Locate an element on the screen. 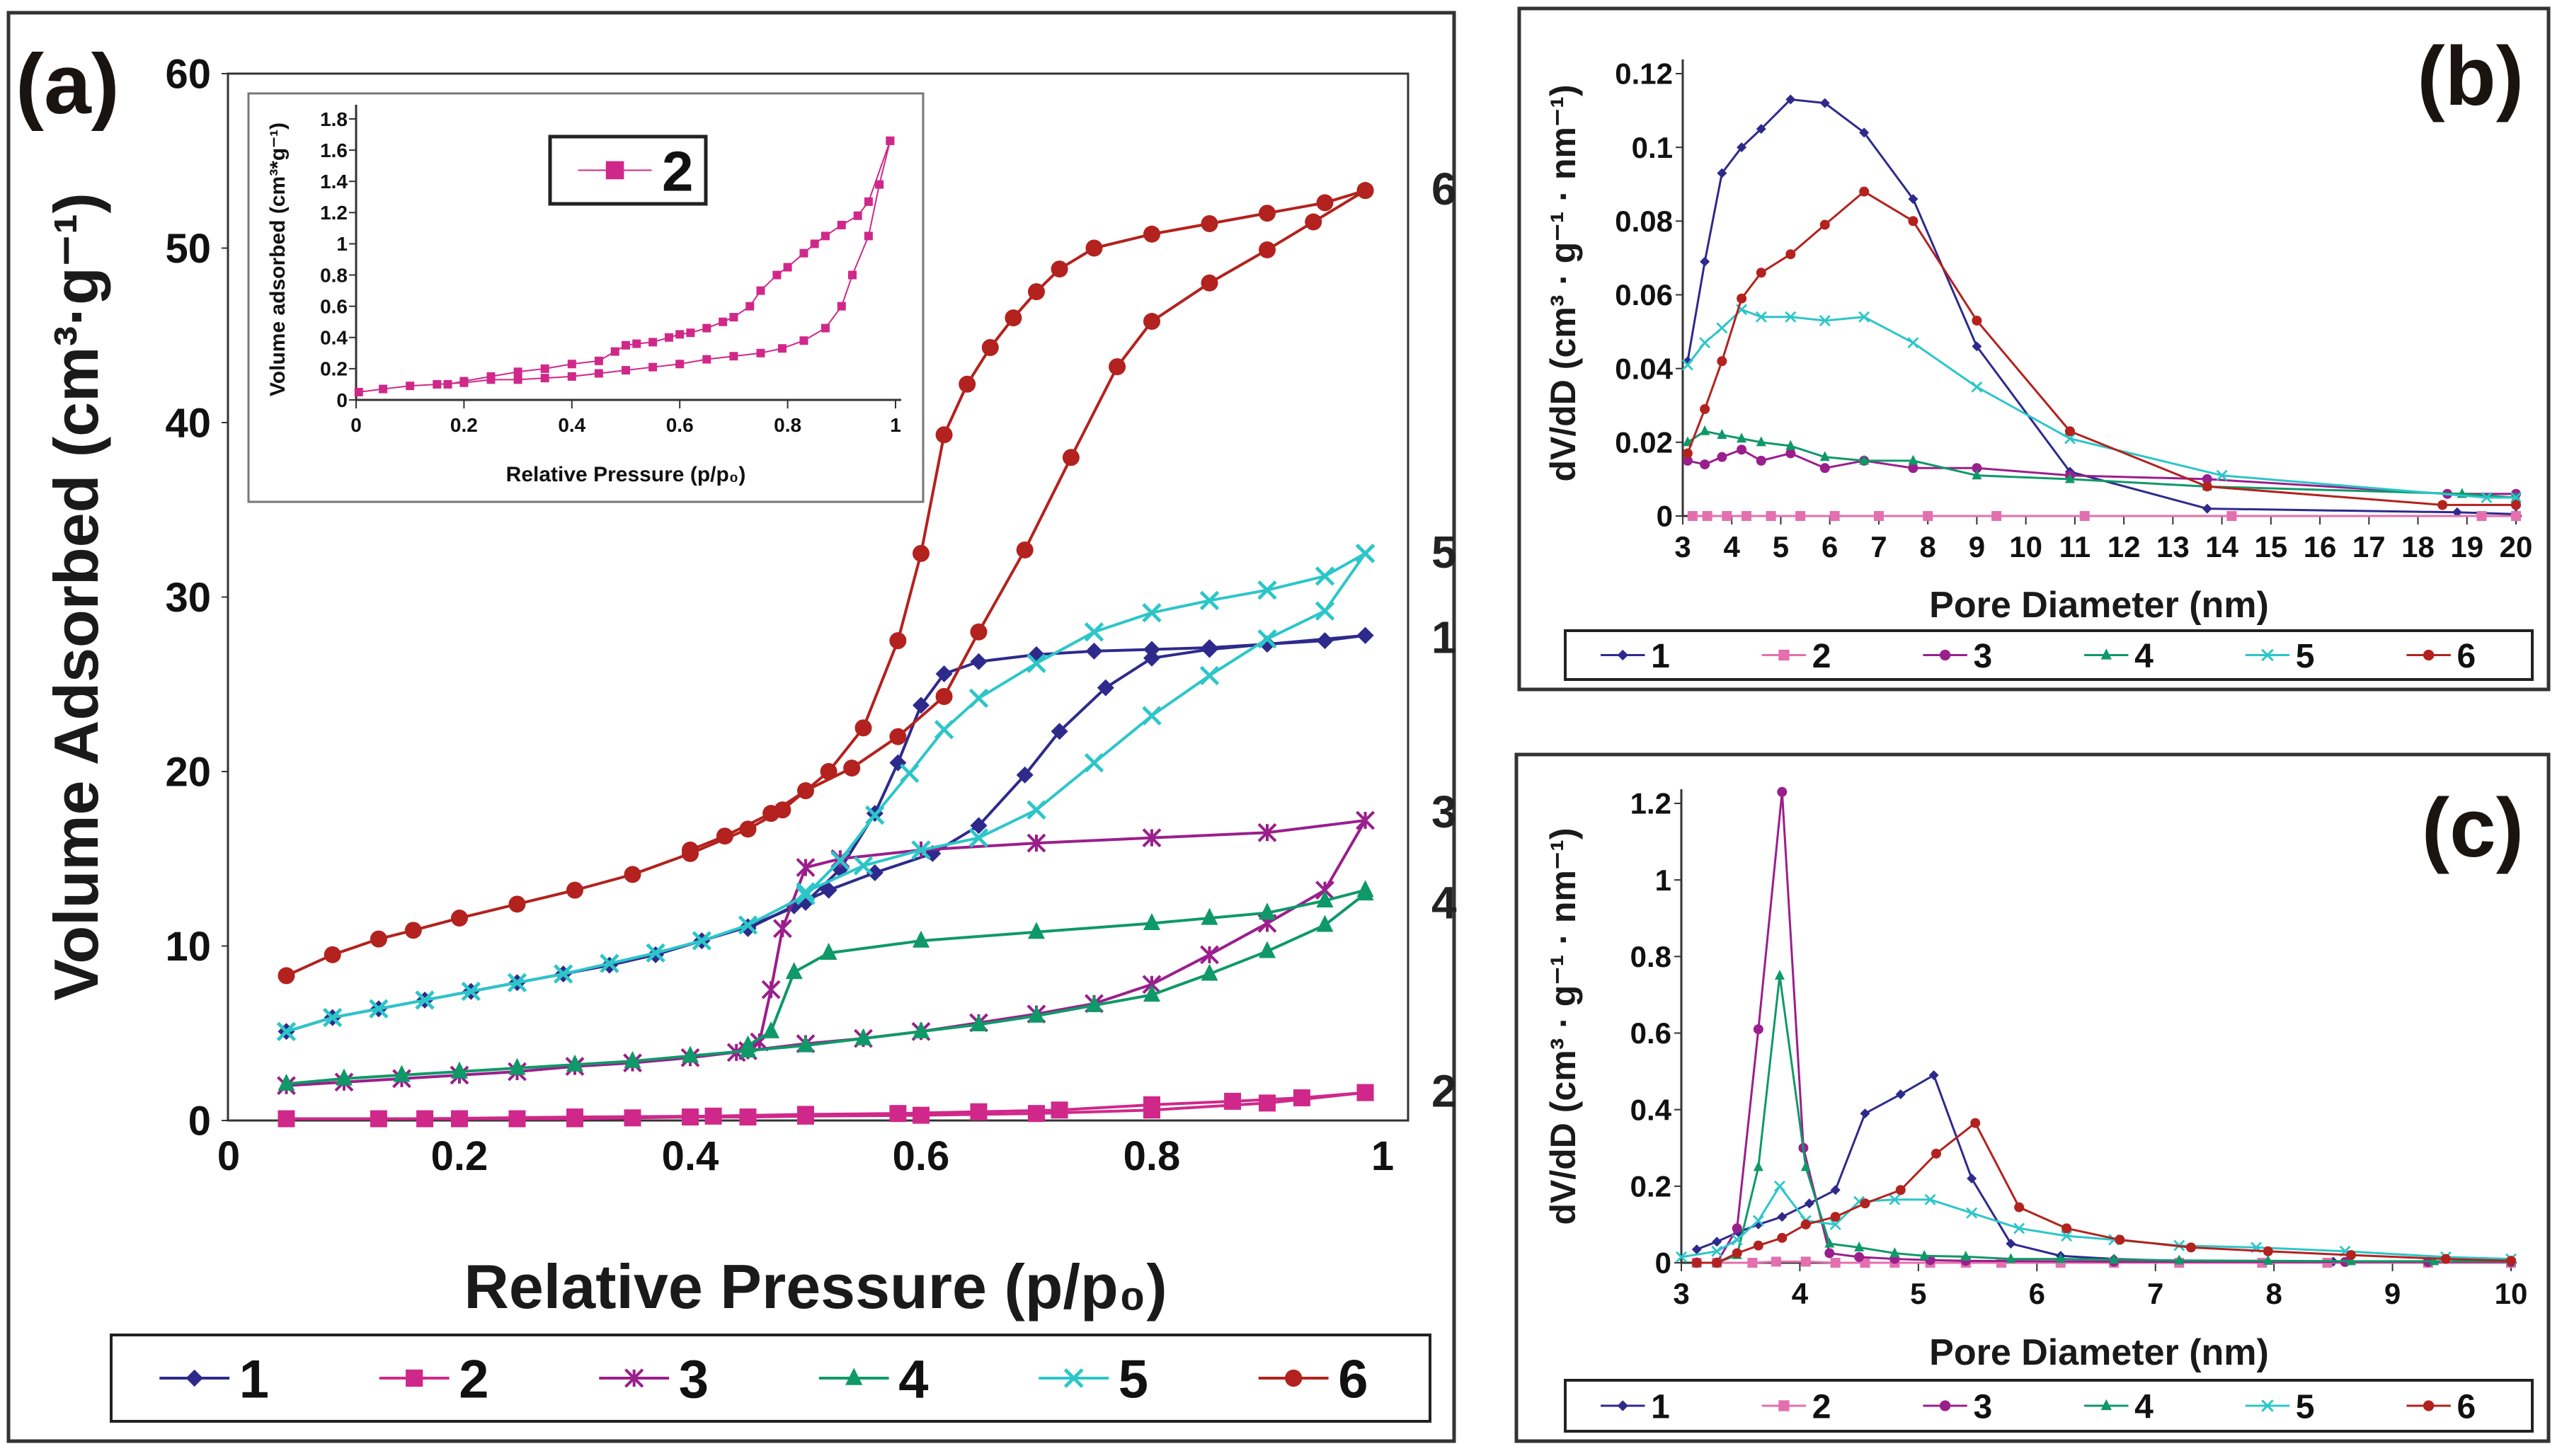 This screenshot has width=2562, height=1456. panel-b-y-axis-label: dV/dD (cm³ · g⁻¹ · nm⁻¹) is located at coordinates (1563, 282).